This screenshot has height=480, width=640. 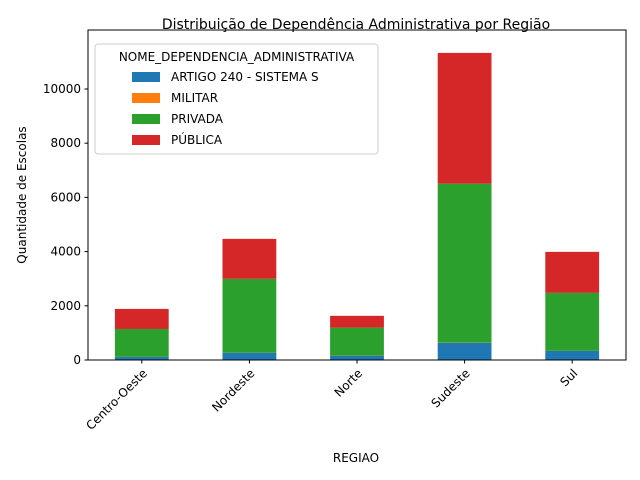 I want to click on legend-label: ARTIGO 240 - SISTEMA S, so click(x=245, y=77).